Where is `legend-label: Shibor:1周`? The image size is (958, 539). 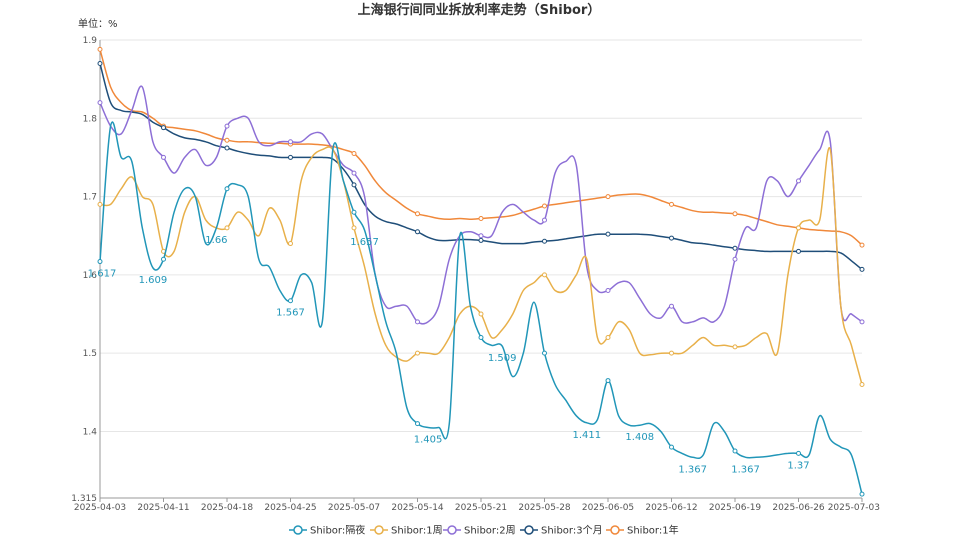
legend-label: Shibor:1周 is located at coordinates (417, 531).